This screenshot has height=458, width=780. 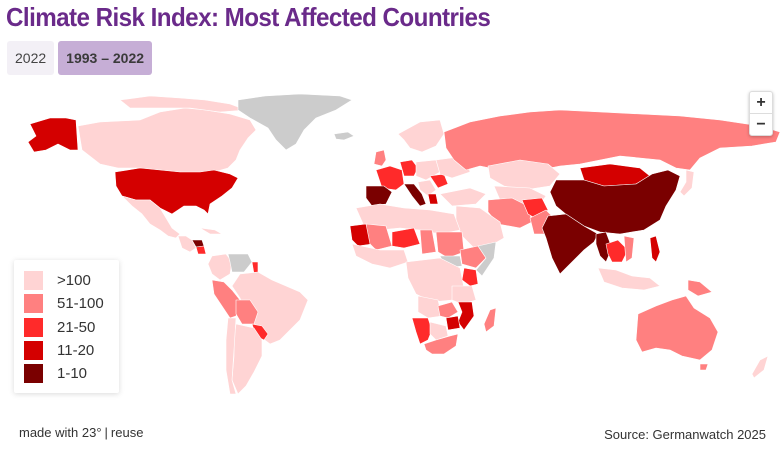 I want to click on source-note: Source: Germanwatch 2025, so click(x=685, y=434).